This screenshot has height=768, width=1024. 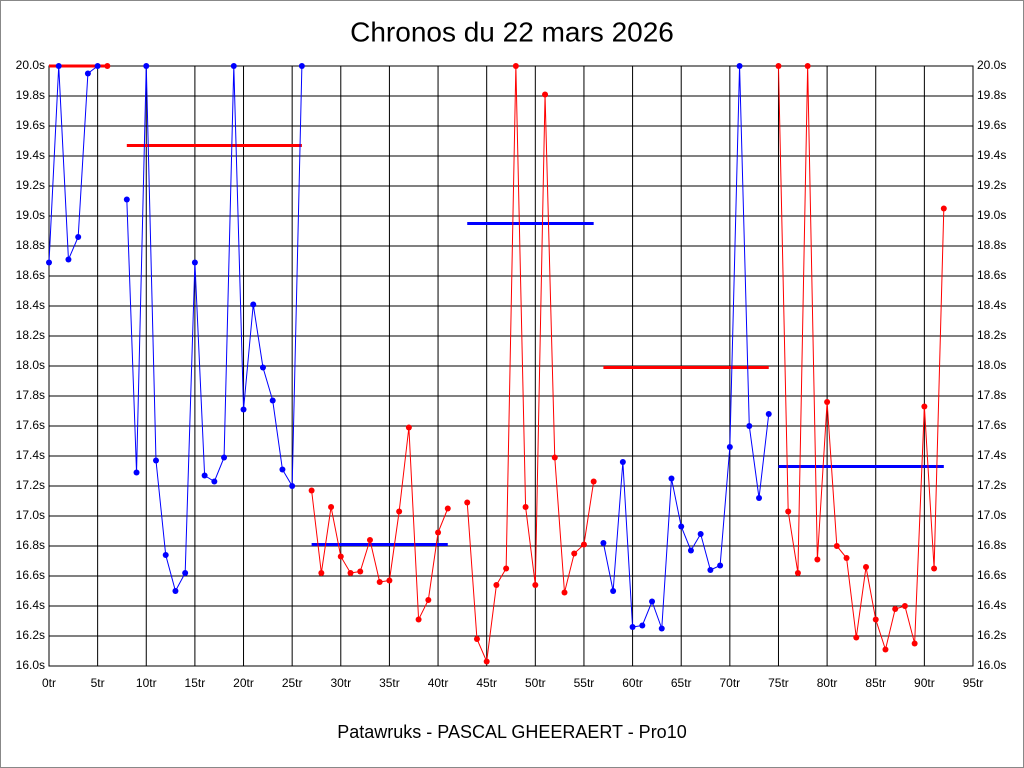 What do you see at coordinates (30, 215) in the screenshot?
I see `y-tick-label: 19.0s` at bounding box center [30, 215].